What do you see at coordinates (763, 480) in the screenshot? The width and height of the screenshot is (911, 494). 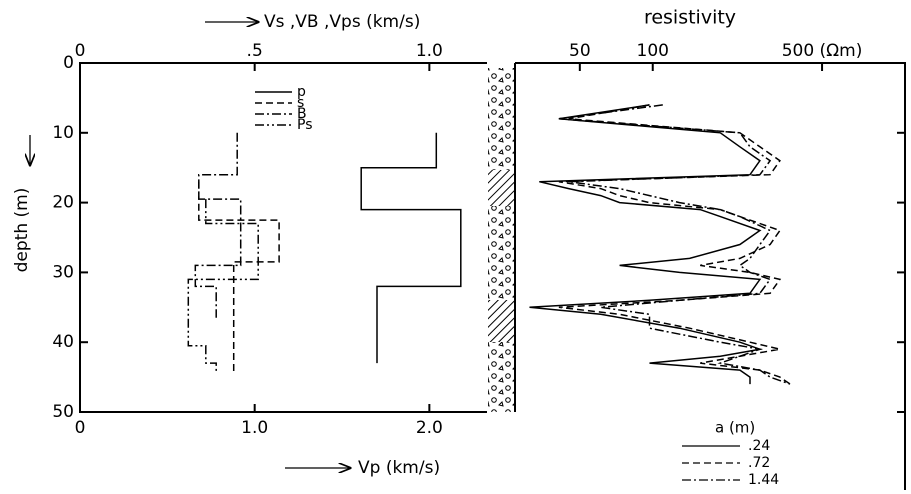 I see `legend-label: 1.44` at bounding box center [763, 480].